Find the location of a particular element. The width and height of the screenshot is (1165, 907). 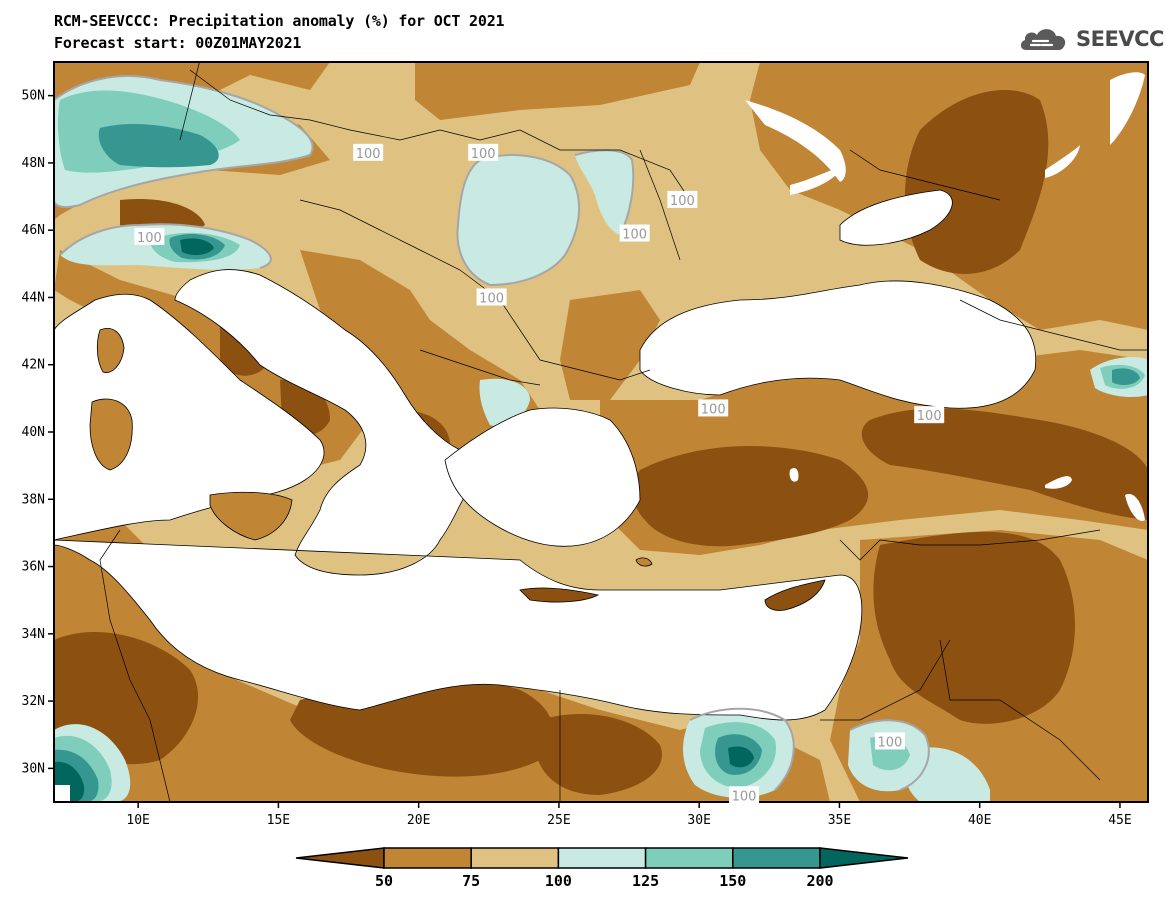

colorbar-label: 50 is located at coordinates (384, 881).